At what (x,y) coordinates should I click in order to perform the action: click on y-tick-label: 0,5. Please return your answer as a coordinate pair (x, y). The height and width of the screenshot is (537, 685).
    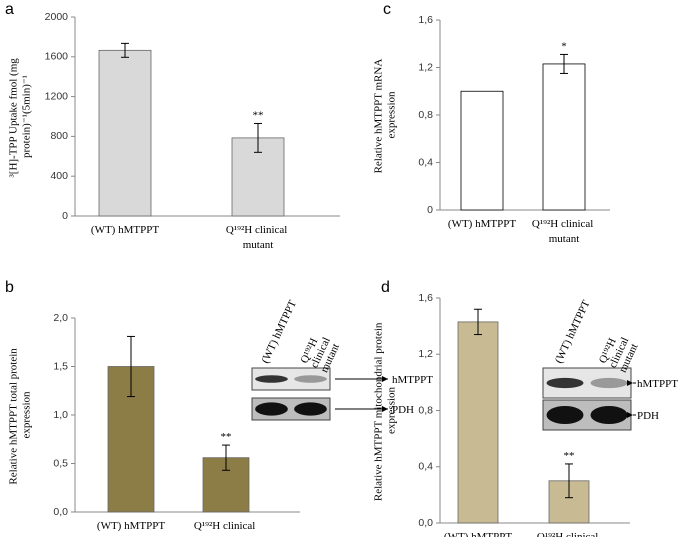
    Looking at the image, I should click on (60, 463).